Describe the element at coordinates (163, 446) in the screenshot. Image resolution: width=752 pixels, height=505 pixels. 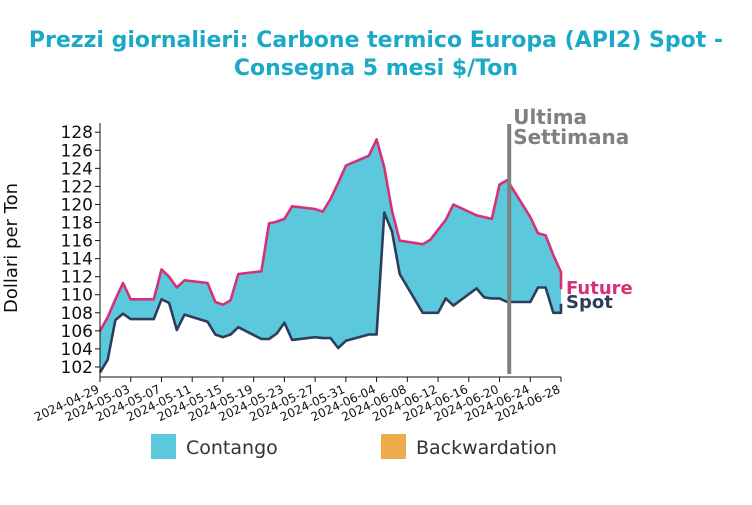
I see `legend-swatch-contango` at that location.